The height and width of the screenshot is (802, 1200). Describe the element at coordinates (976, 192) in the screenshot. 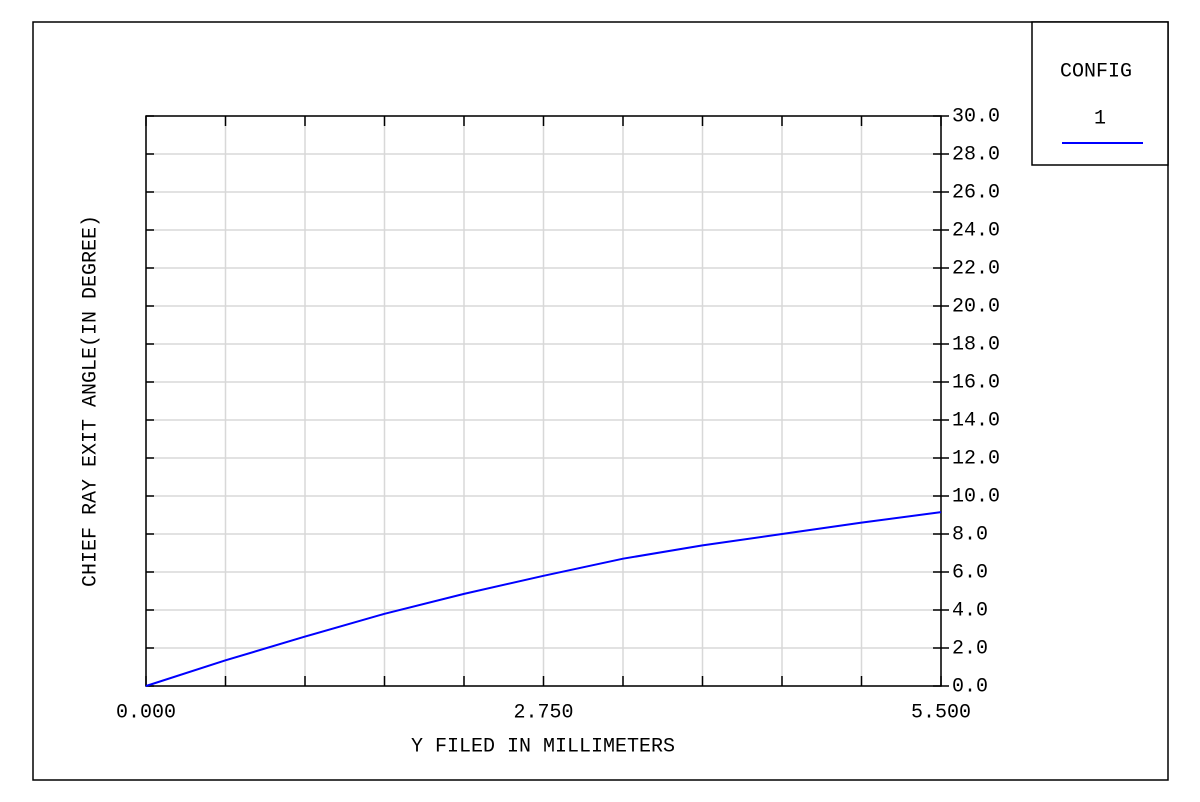

I see `y-tick-label: 26.0` at that location.